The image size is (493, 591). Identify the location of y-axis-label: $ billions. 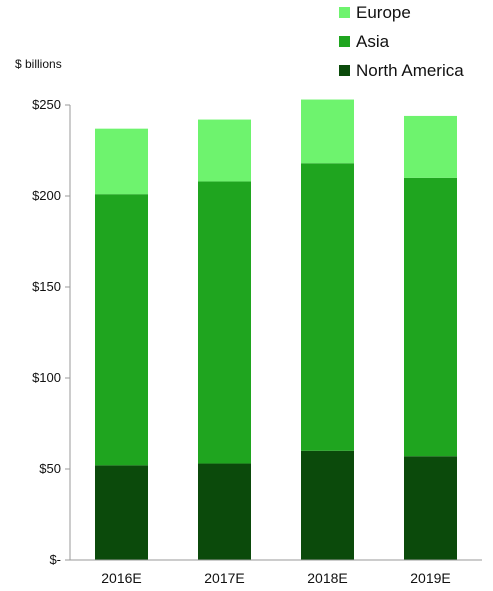
(38, 64).